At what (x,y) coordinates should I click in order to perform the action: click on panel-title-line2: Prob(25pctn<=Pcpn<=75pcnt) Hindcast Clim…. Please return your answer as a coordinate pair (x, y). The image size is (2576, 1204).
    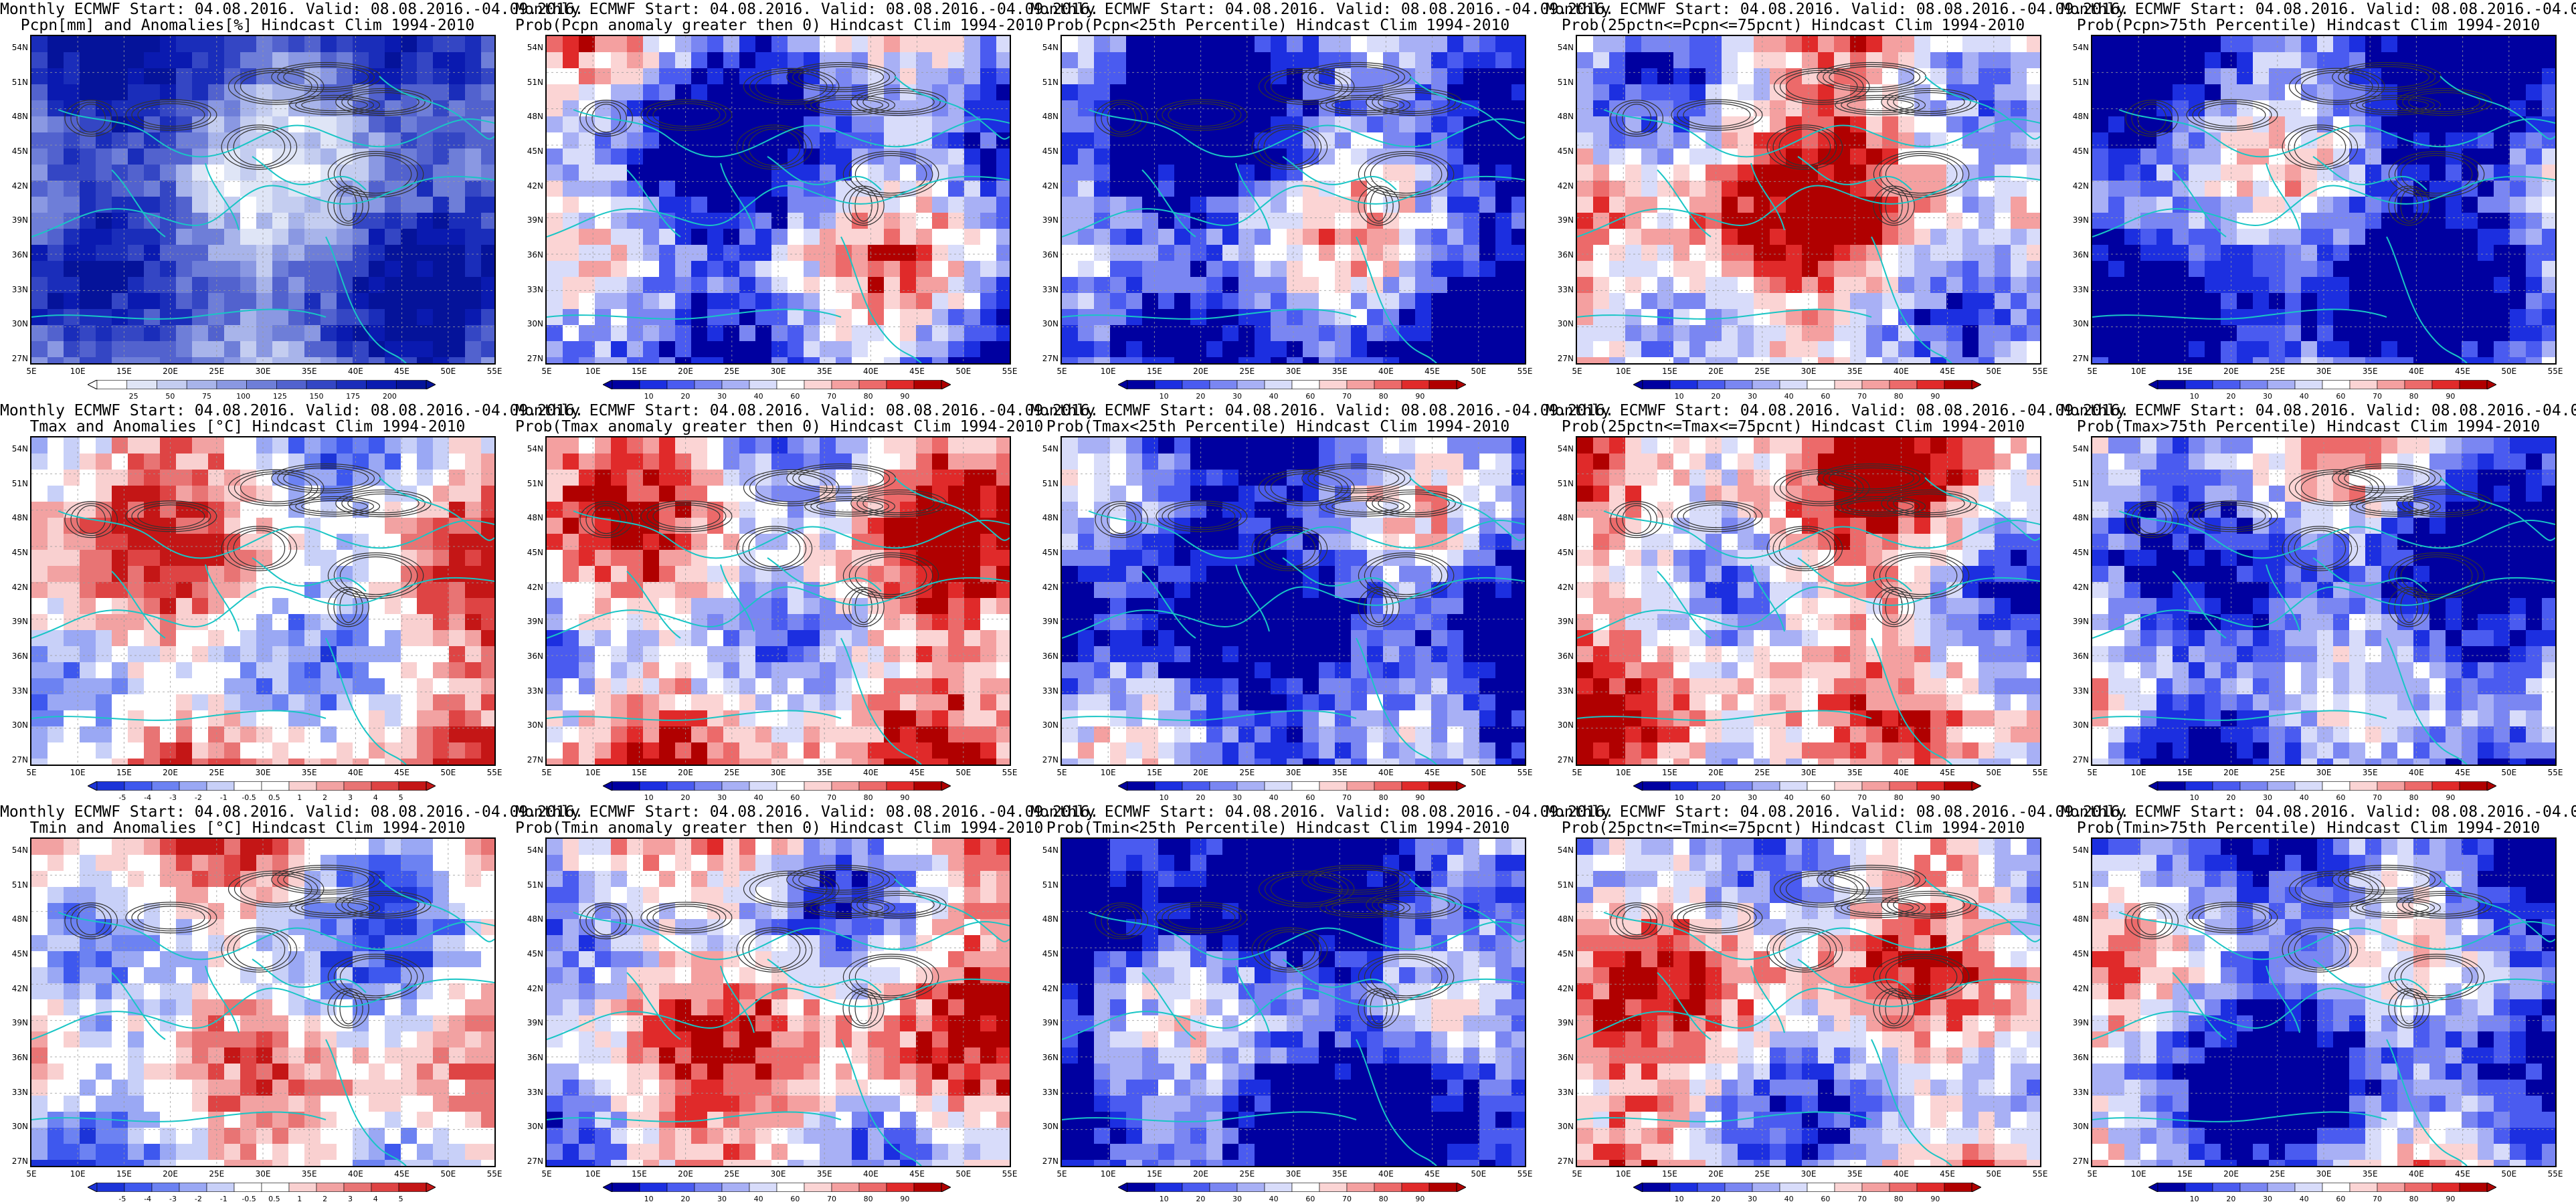
    Looking at the image, I should click on (1793, 25).